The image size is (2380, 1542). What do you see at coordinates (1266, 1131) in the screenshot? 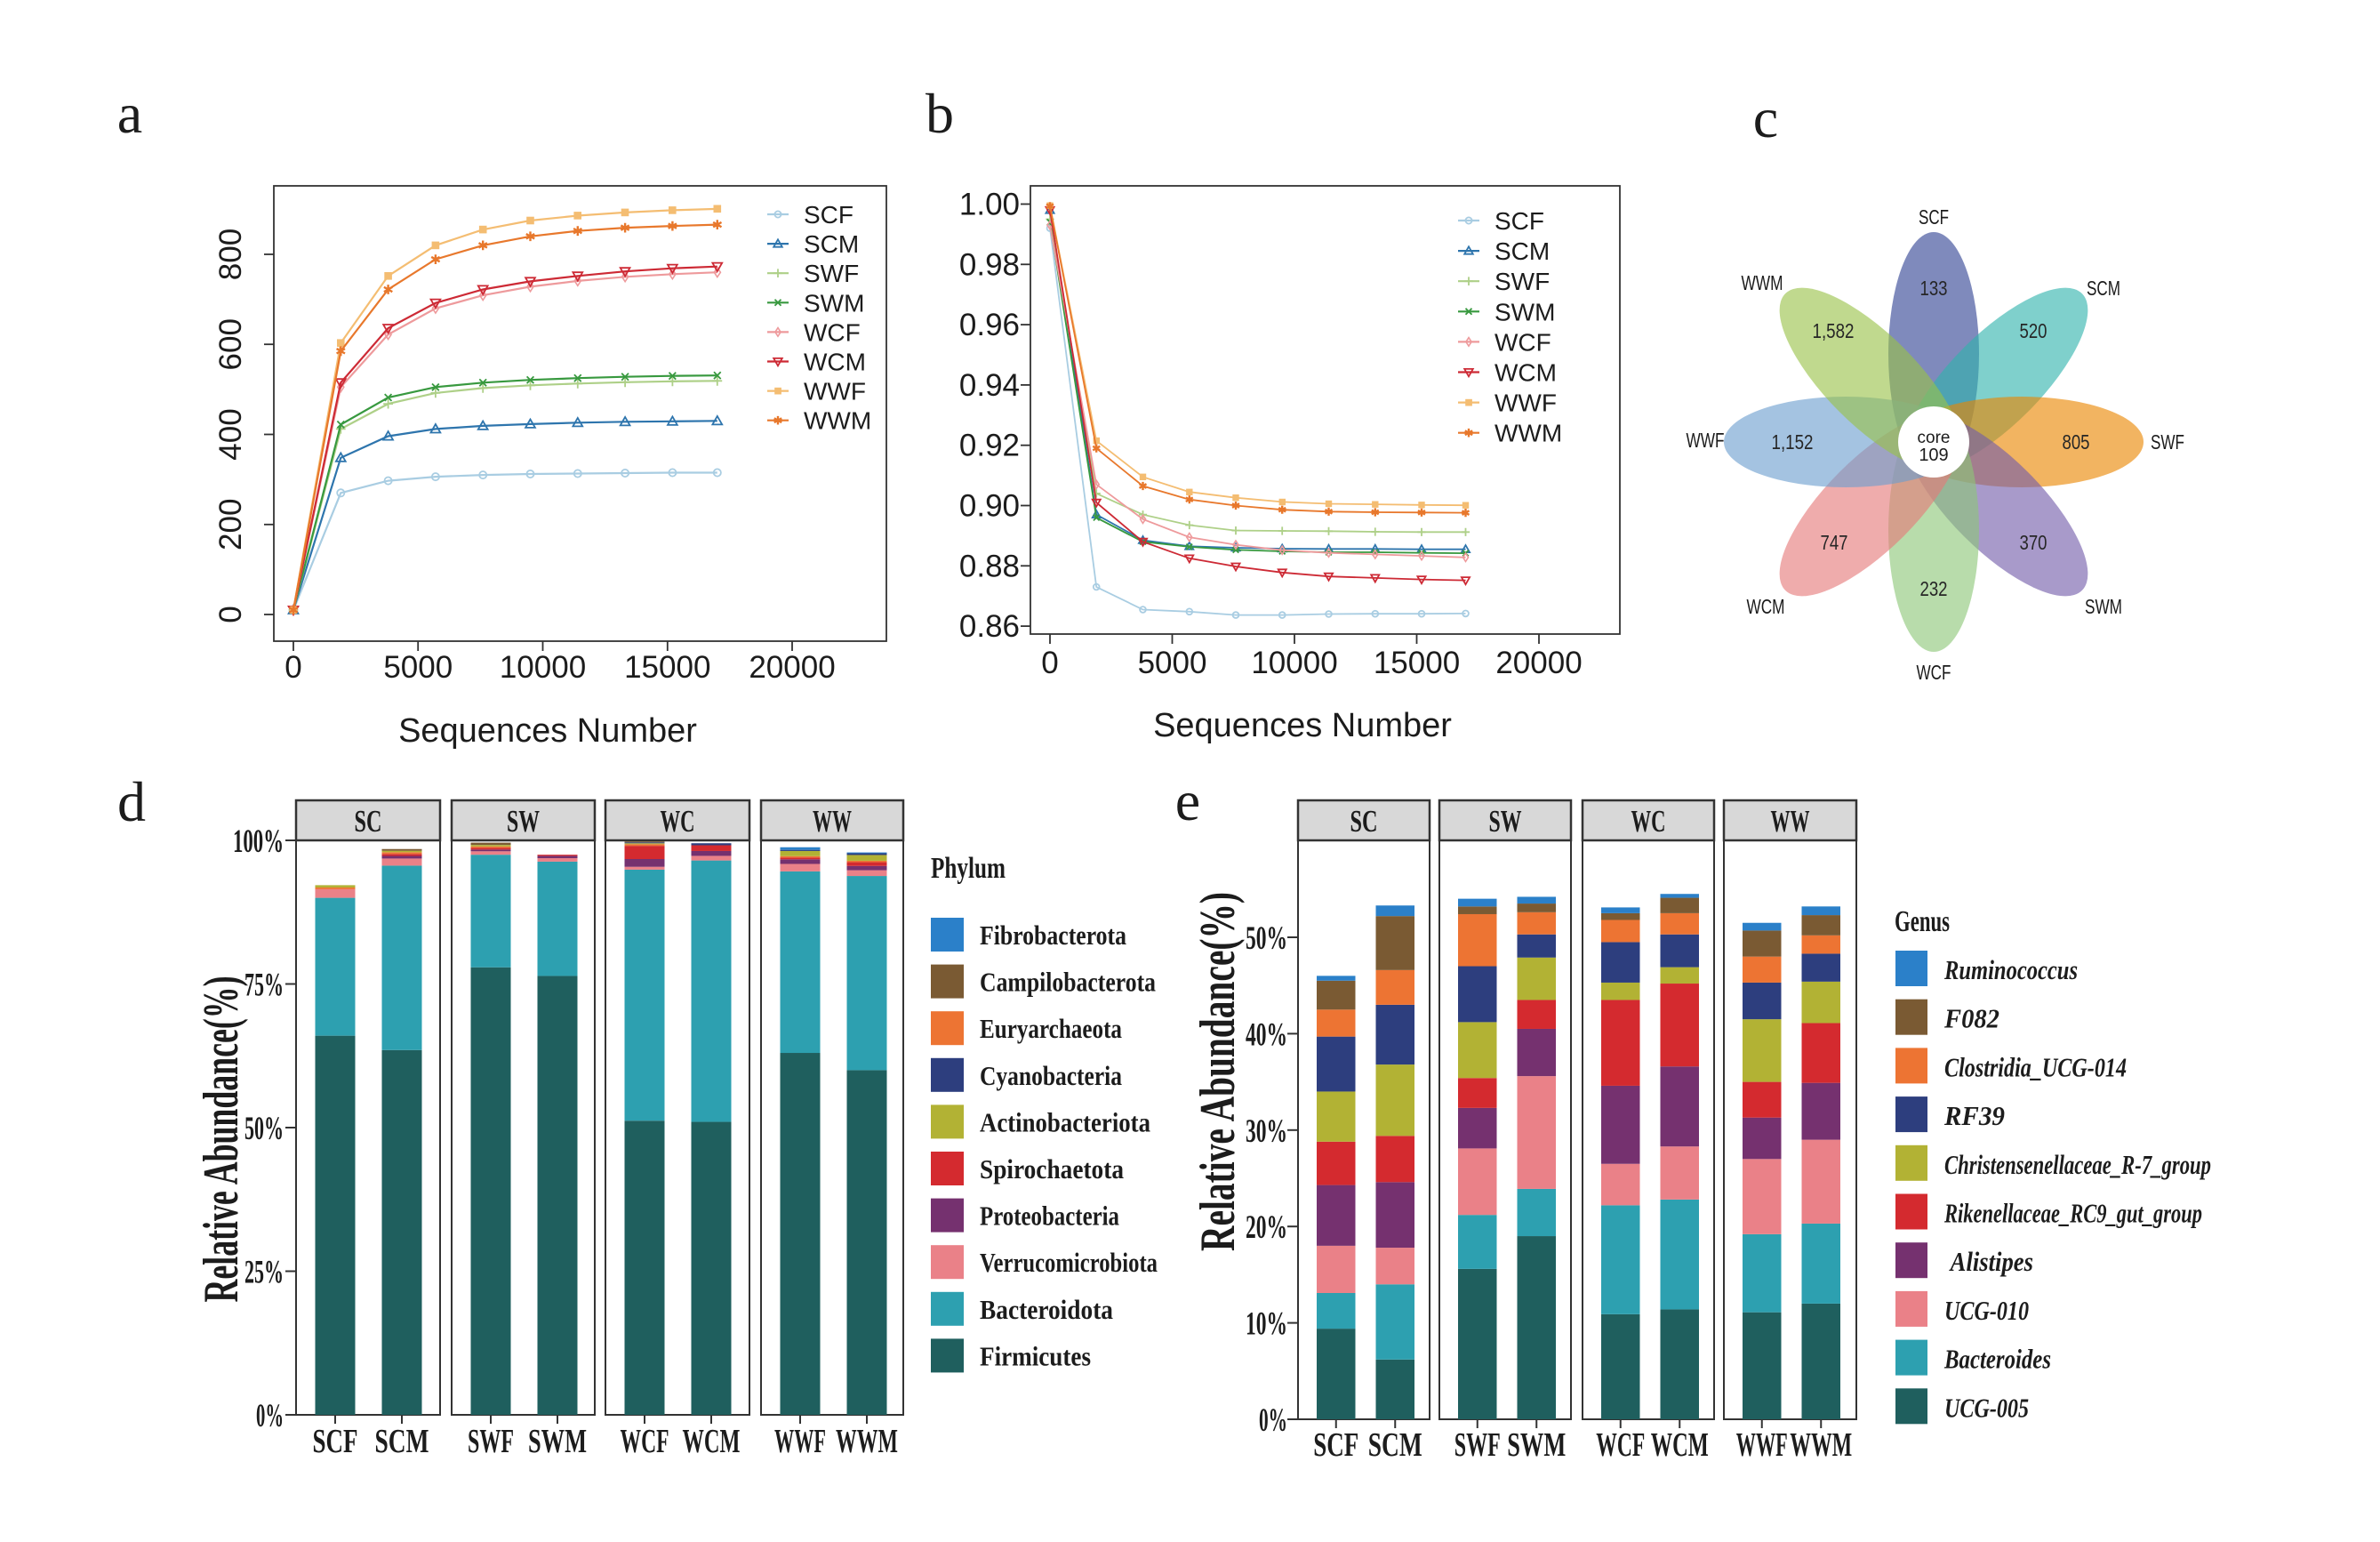
I see `svg-text: 30%` at bounding box center [1266, 1131].